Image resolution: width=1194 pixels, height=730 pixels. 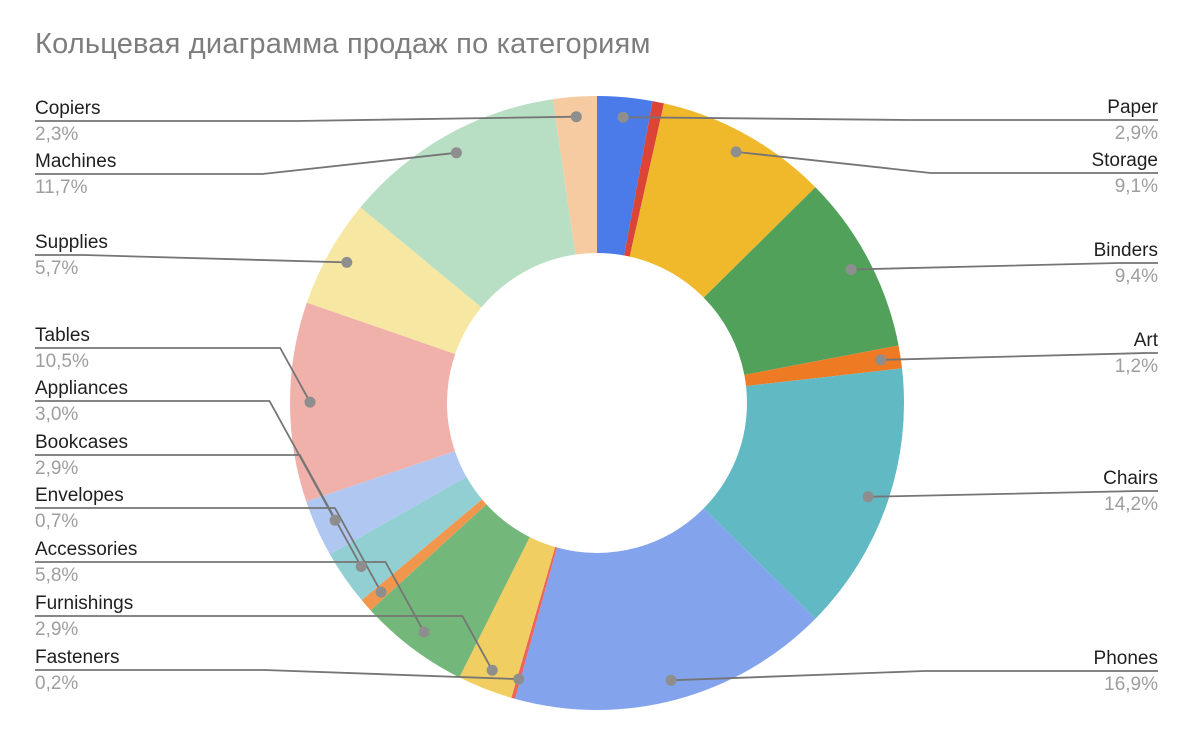 I want to click on slice-label-name: Furnishings, so click(x=84, y=603).